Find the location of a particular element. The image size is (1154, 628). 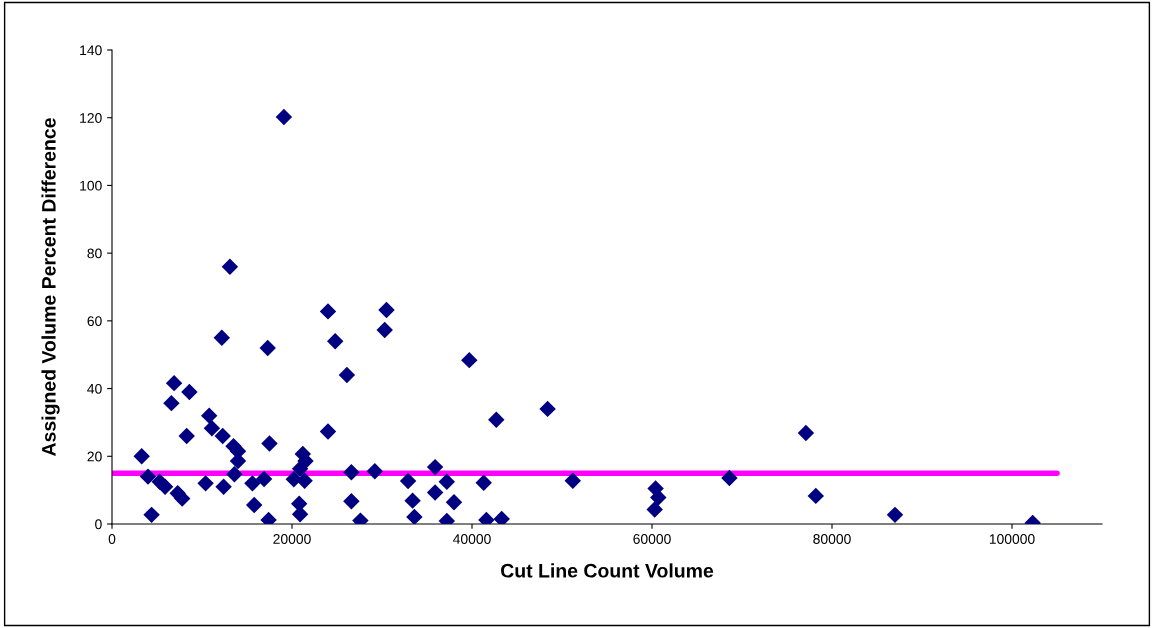

x-tick-label: 100000 is located at coordinates (1012, 539).